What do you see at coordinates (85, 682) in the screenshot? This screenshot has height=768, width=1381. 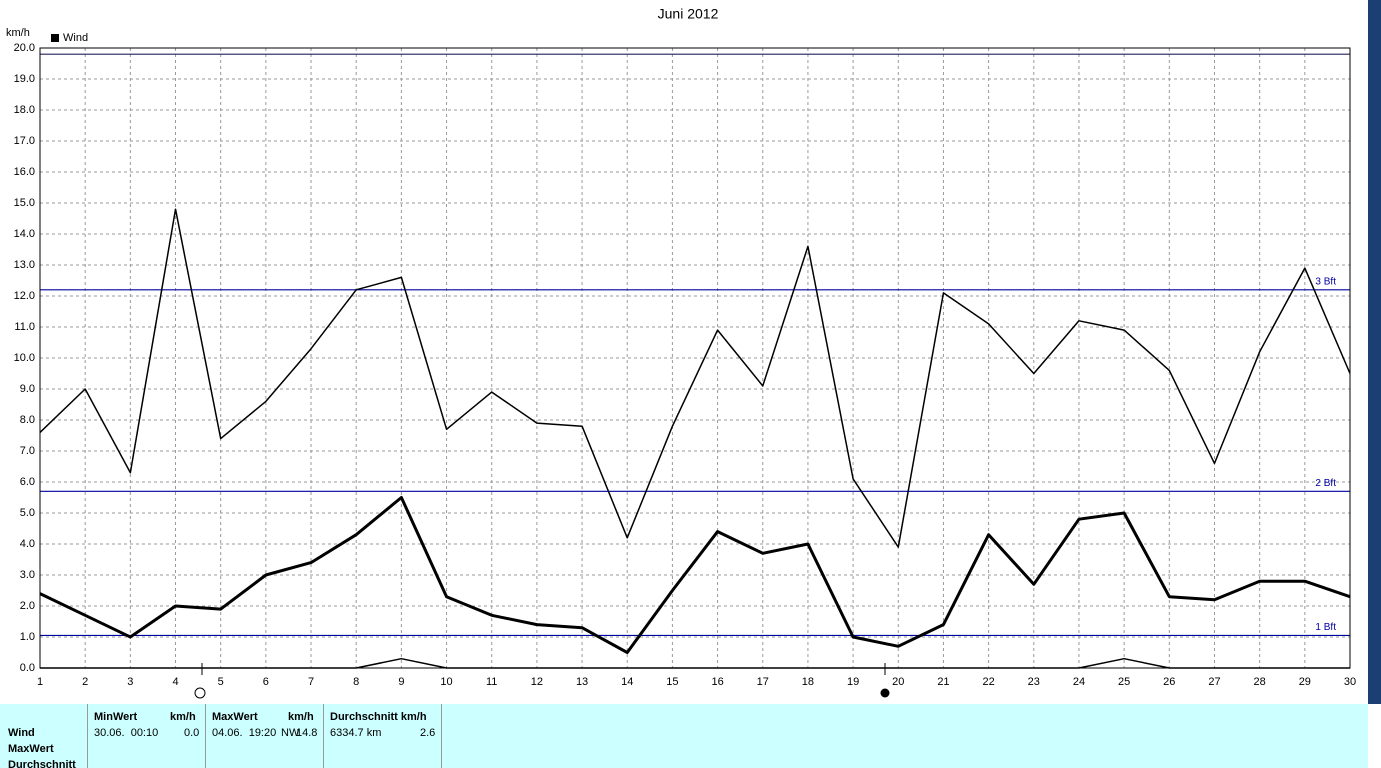 I see `x-tick-label: 2` at bounding box center [85, 682].